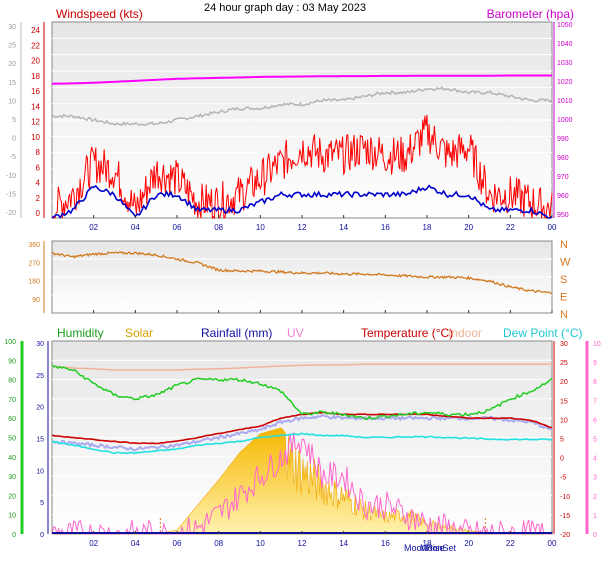 The image size is (608, 566). I want to click on legend-uv: UV, so click(295, 333).